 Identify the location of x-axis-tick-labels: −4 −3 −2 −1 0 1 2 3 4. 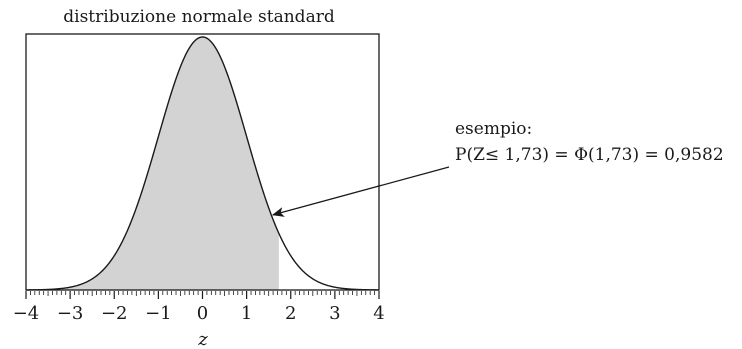
(199, 313).